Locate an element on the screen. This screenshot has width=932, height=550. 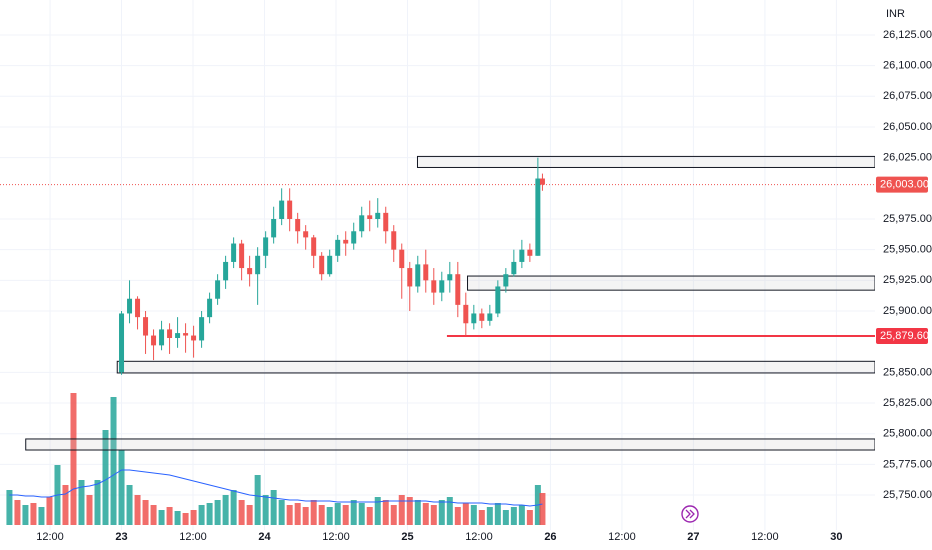
level-badge is located at coordinates (902, 336).